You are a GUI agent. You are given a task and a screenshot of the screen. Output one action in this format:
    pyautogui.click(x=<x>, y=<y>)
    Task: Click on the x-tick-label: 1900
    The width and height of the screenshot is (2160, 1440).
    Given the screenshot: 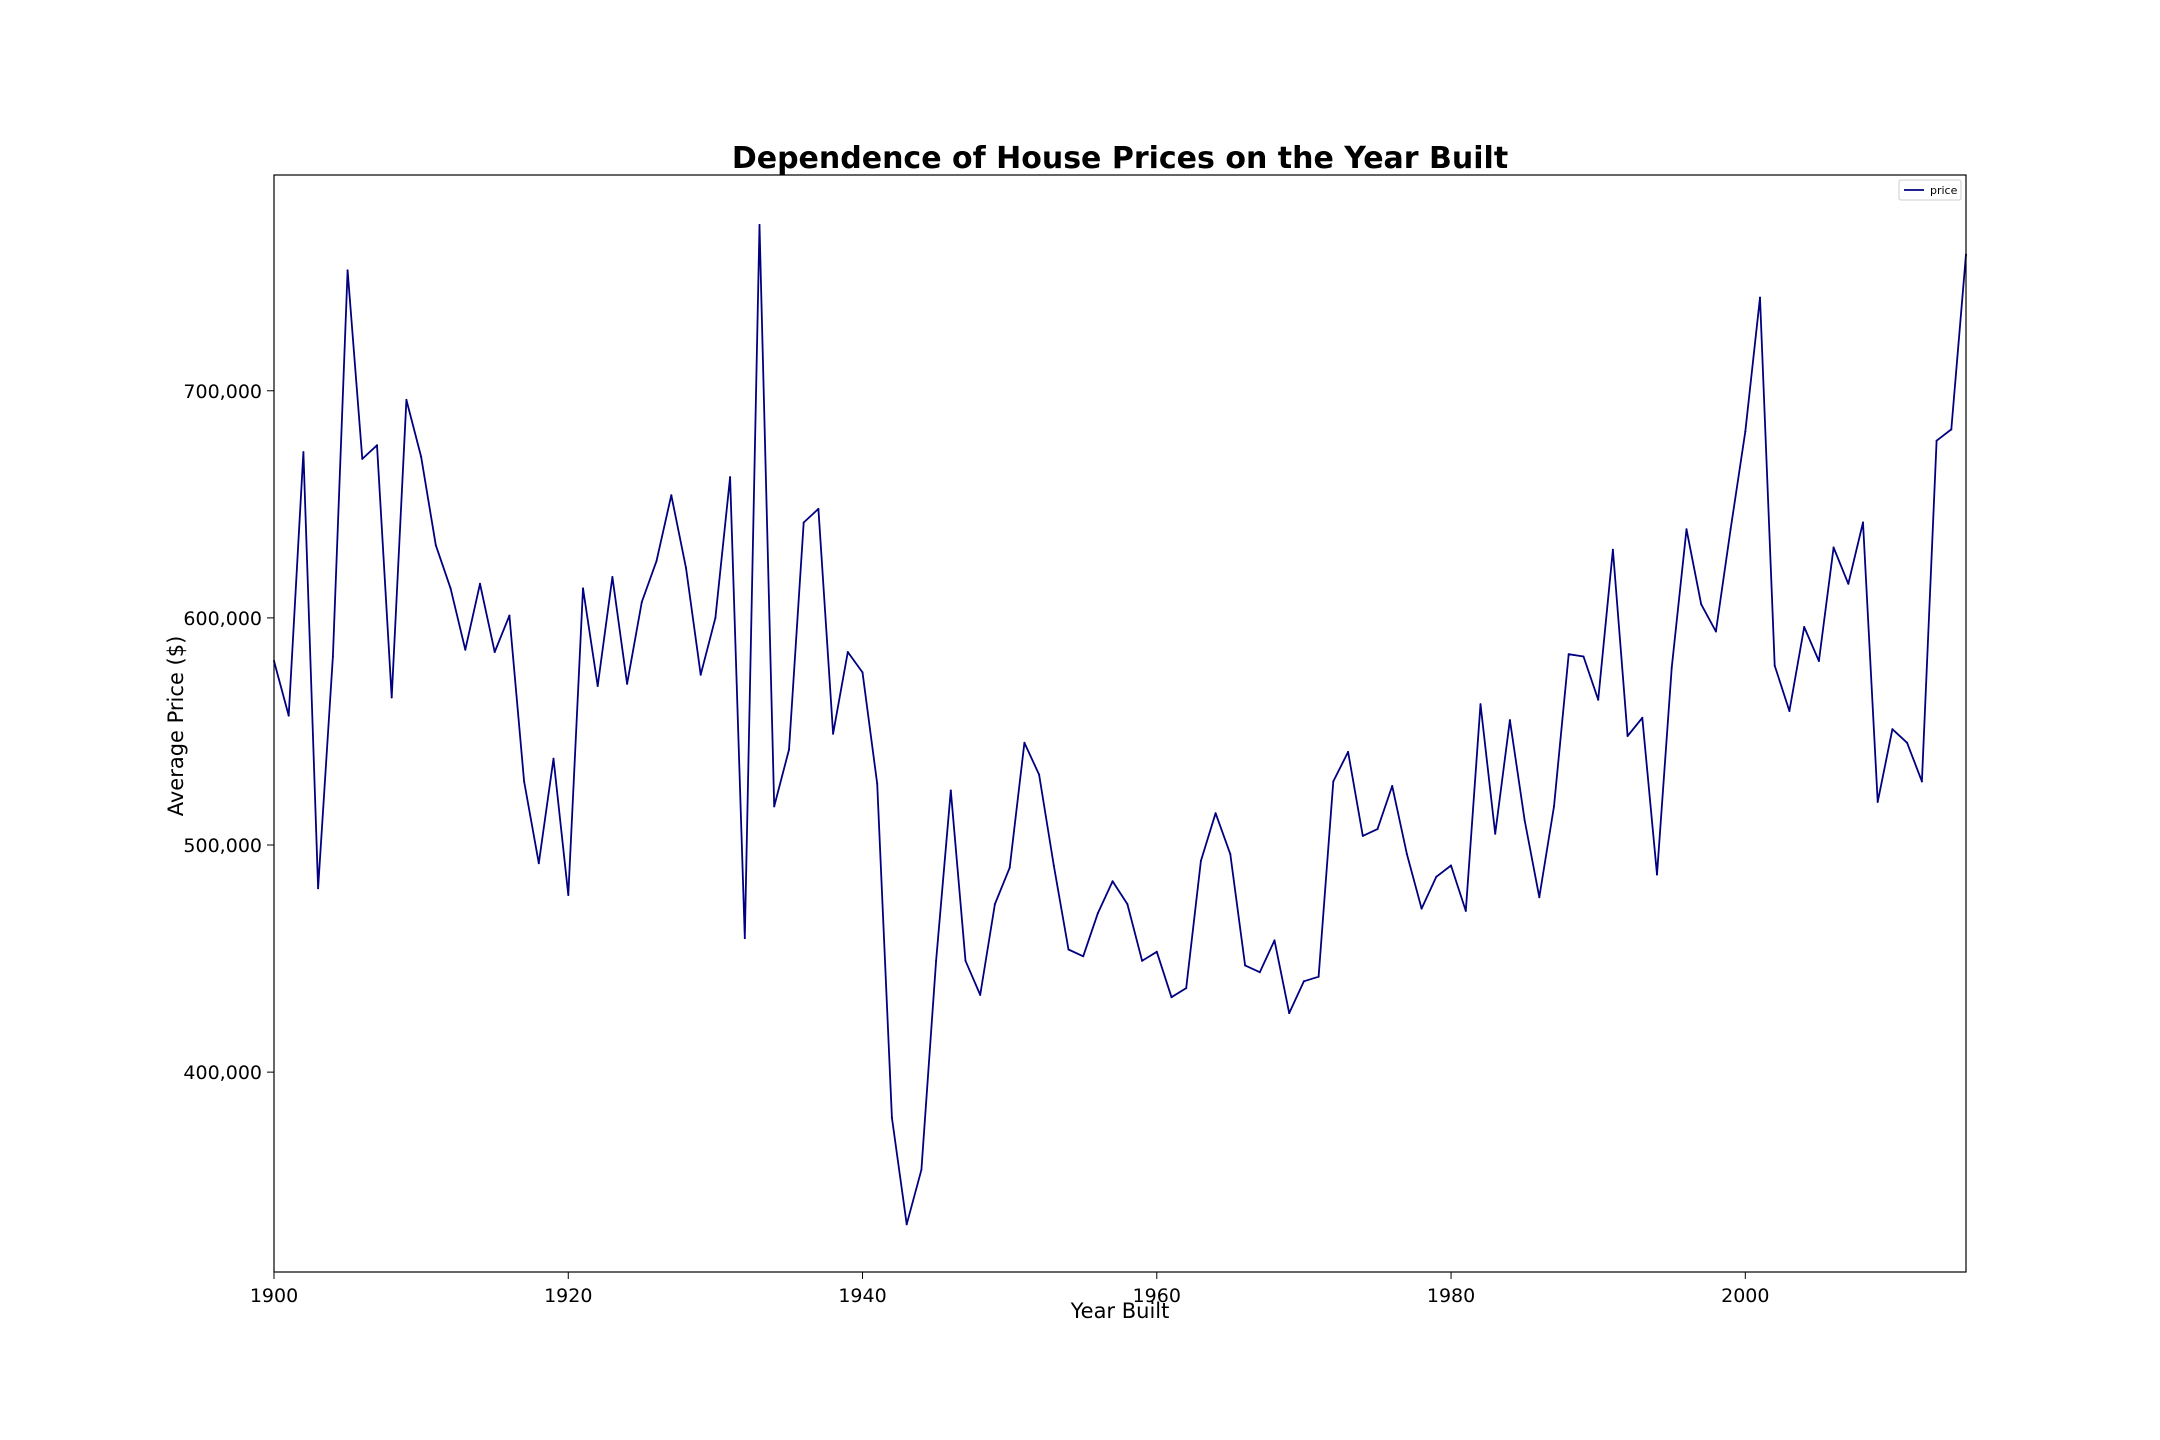 What is the action you would take?
    pyautogui.click(x=274, y=1296)
    